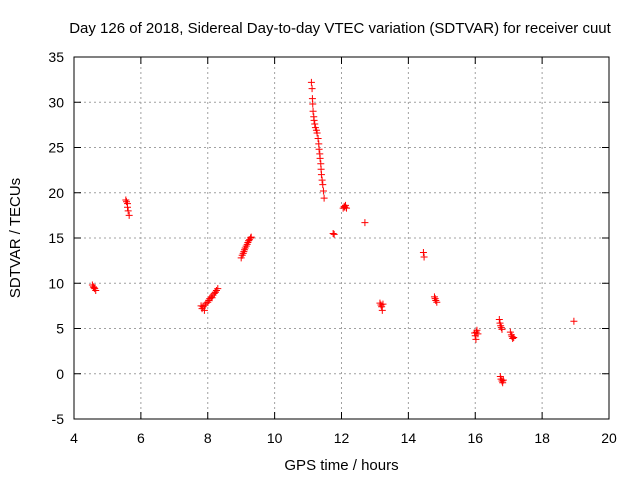  I want to click on y-tick-label: 35, so click(56, 57).